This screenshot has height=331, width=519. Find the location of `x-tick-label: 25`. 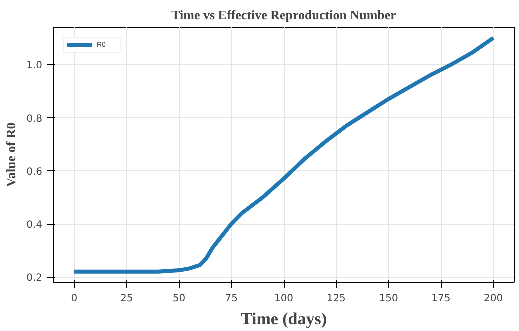

x-tick-label: 25 is located at coordinates (127, 299).